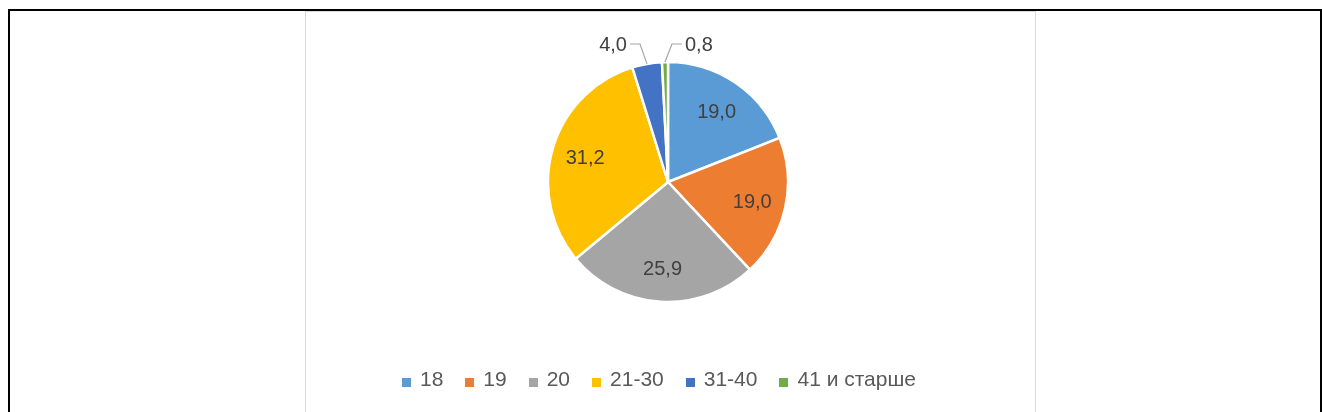 The height and width of the screenshot is (412, 1322). What do you see at coordinates (857, 378) in the screenshot?
I see `legend-label: 41 и старше` at bounding box center [857, 378].